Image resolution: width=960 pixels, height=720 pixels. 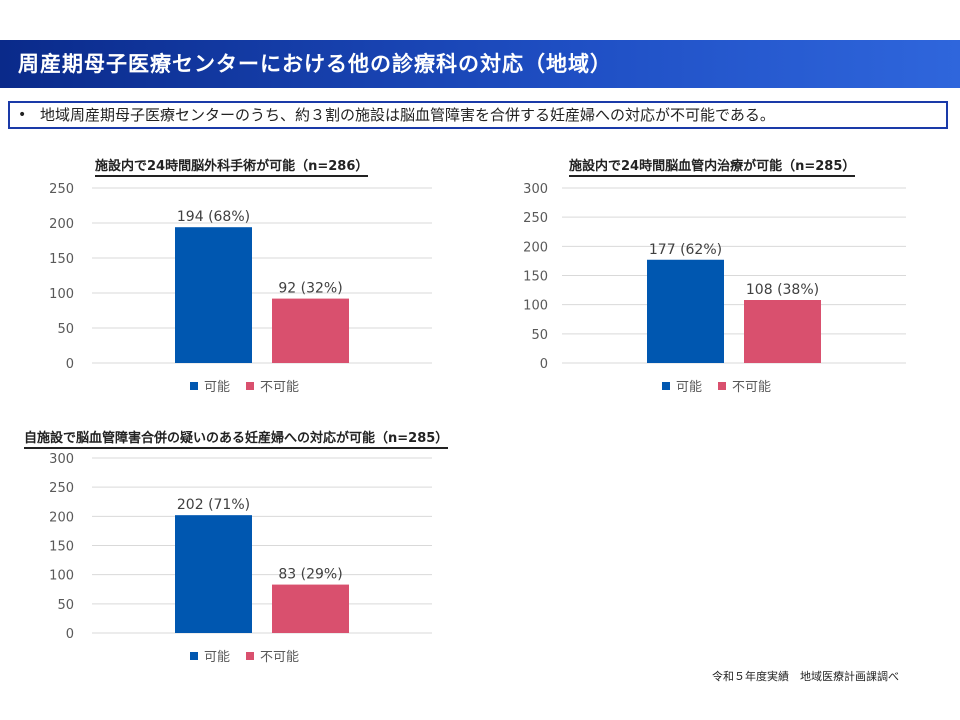 I want to click on chart-2-ytick-label: 300, so click(x=535, y=189).